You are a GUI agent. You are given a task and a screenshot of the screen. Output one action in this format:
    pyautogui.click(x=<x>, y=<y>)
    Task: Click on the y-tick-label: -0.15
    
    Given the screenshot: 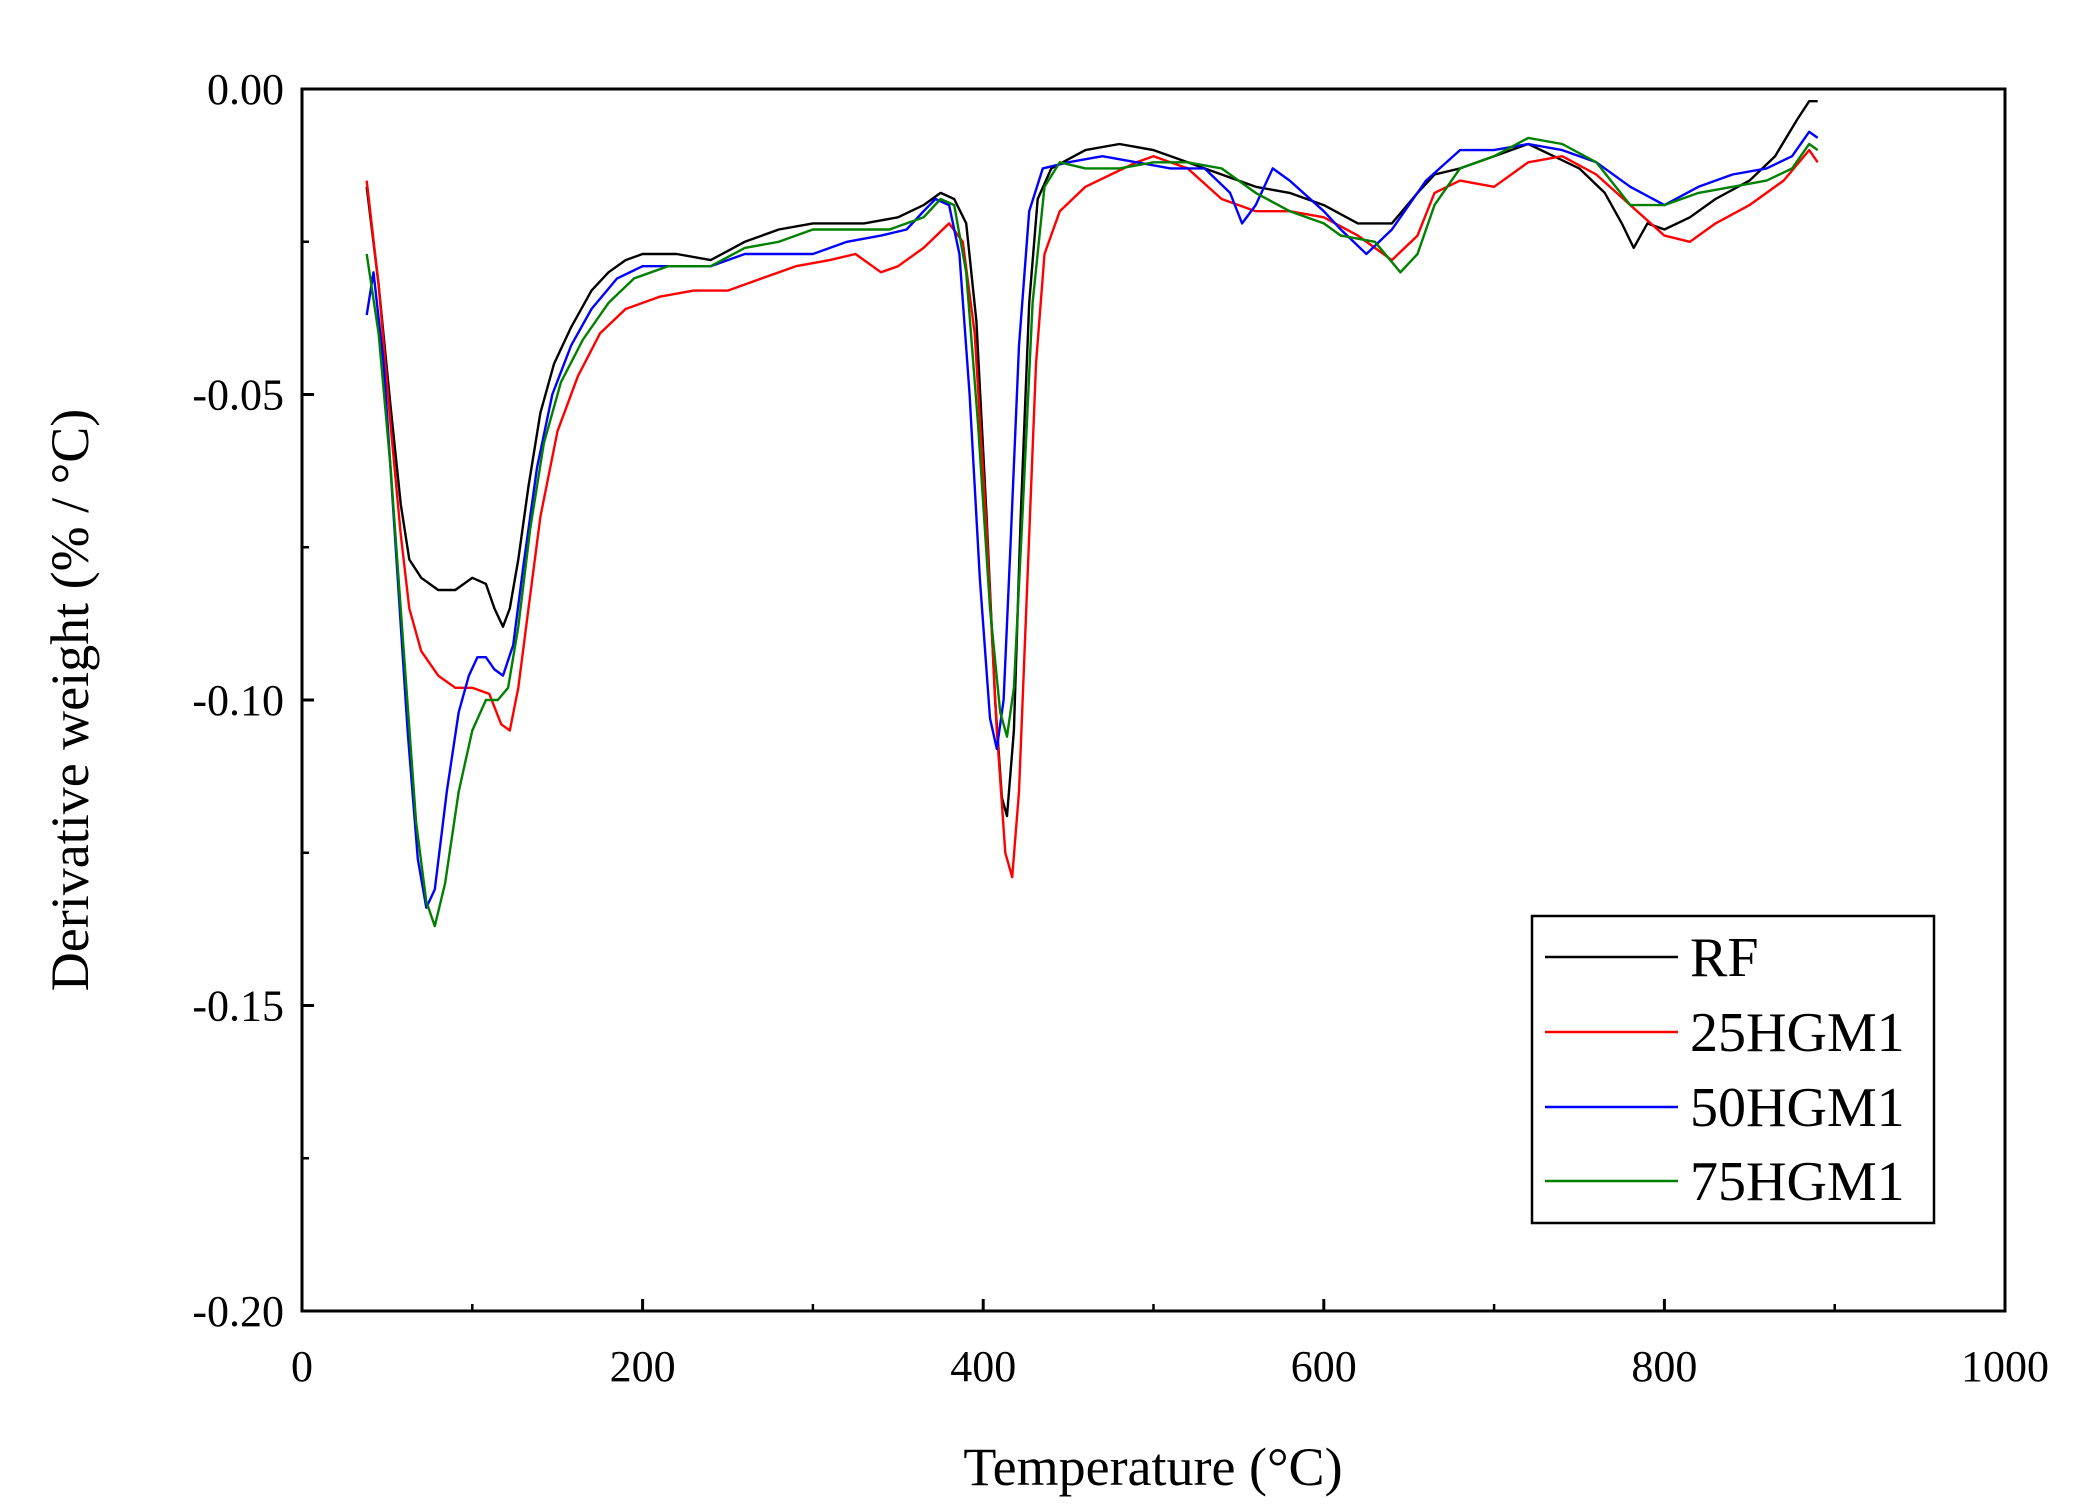 What is the action you would take?
    pyautogui.click(x=238, y=1006)
    